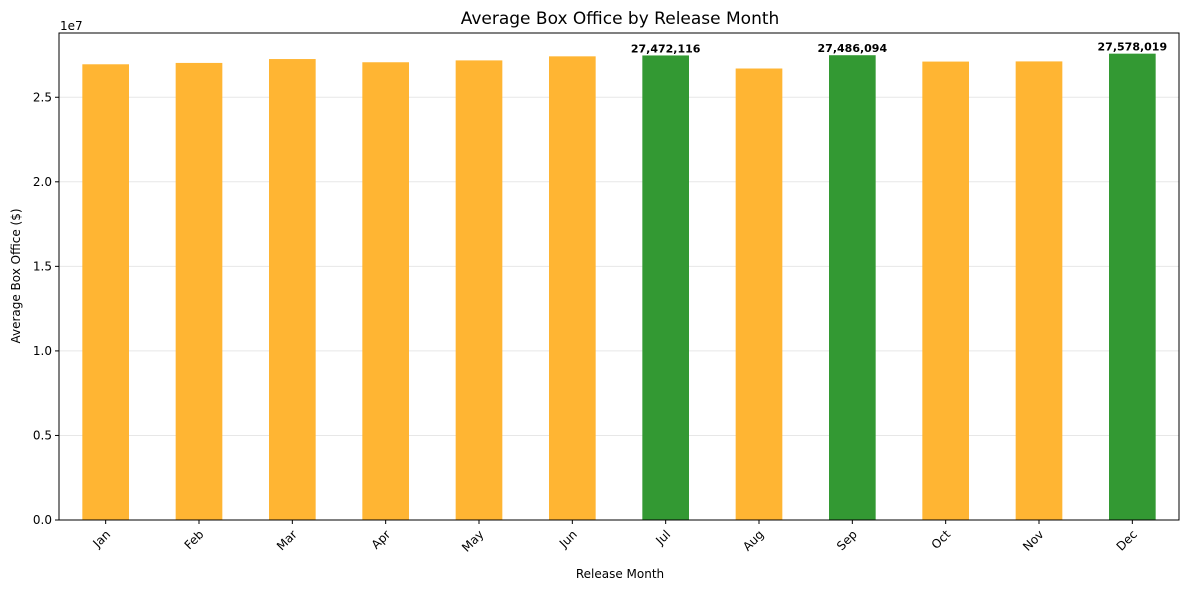 This screenshot has width=1189, height=590. I want to click on x-tick-label-may: May, so click(472, 540).